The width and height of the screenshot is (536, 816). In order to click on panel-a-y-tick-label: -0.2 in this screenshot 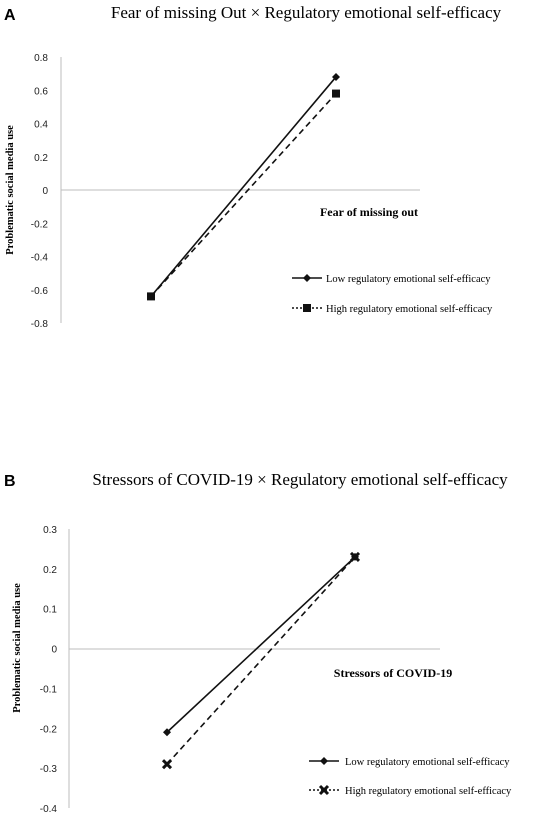, I will do `click(40, 224)`.